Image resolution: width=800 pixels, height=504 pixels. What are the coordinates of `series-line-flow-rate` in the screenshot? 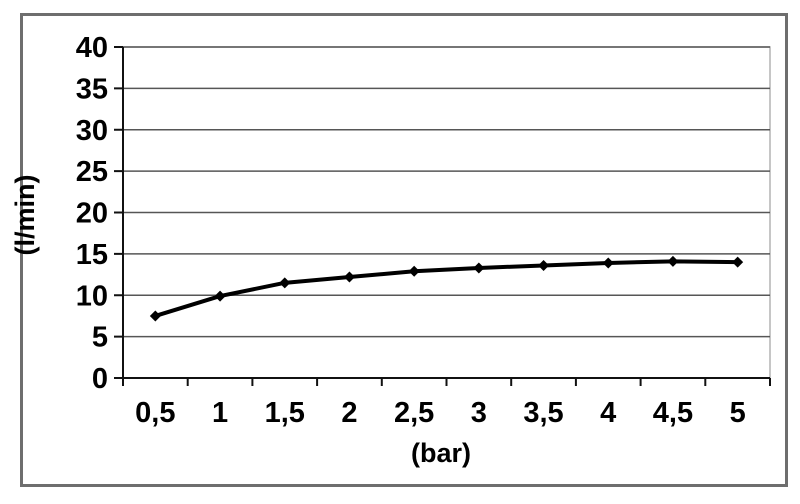 It's located at (446, 288).